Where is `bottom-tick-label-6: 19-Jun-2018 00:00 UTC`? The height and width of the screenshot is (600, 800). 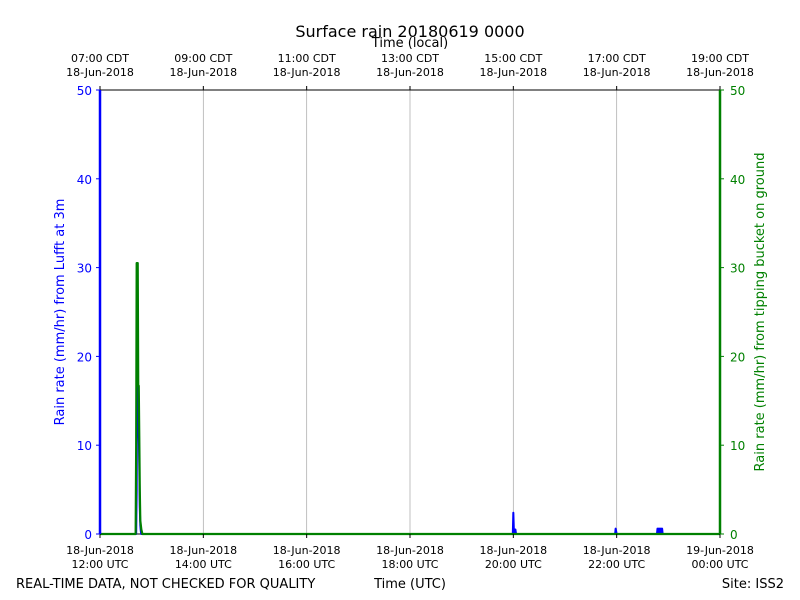 bottom-tick-label-6: 19-Jun-2018 00:00 UTC is located at coordinates (720, 557).